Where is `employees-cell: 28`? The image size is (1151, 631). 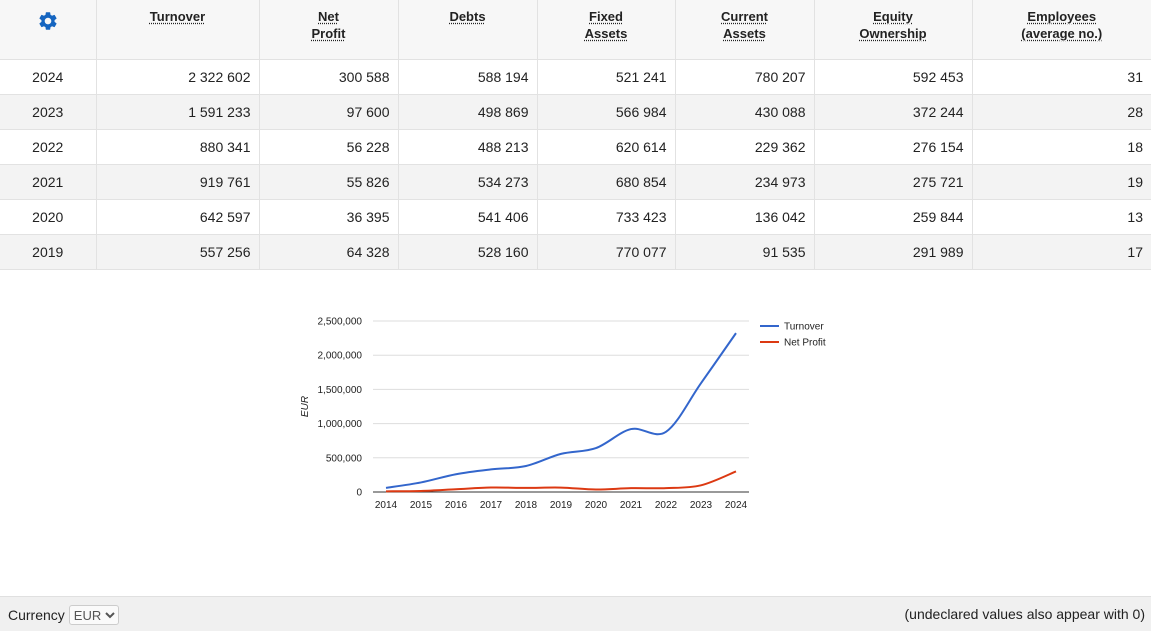 employees-cell: 28 is located at coordinates (1061, 112).